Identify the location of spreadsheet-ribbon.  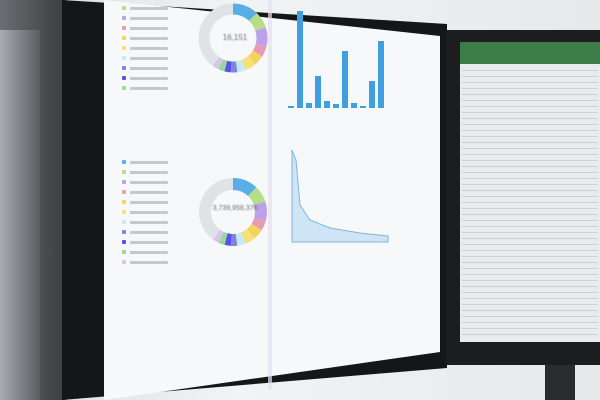
(530, 53).